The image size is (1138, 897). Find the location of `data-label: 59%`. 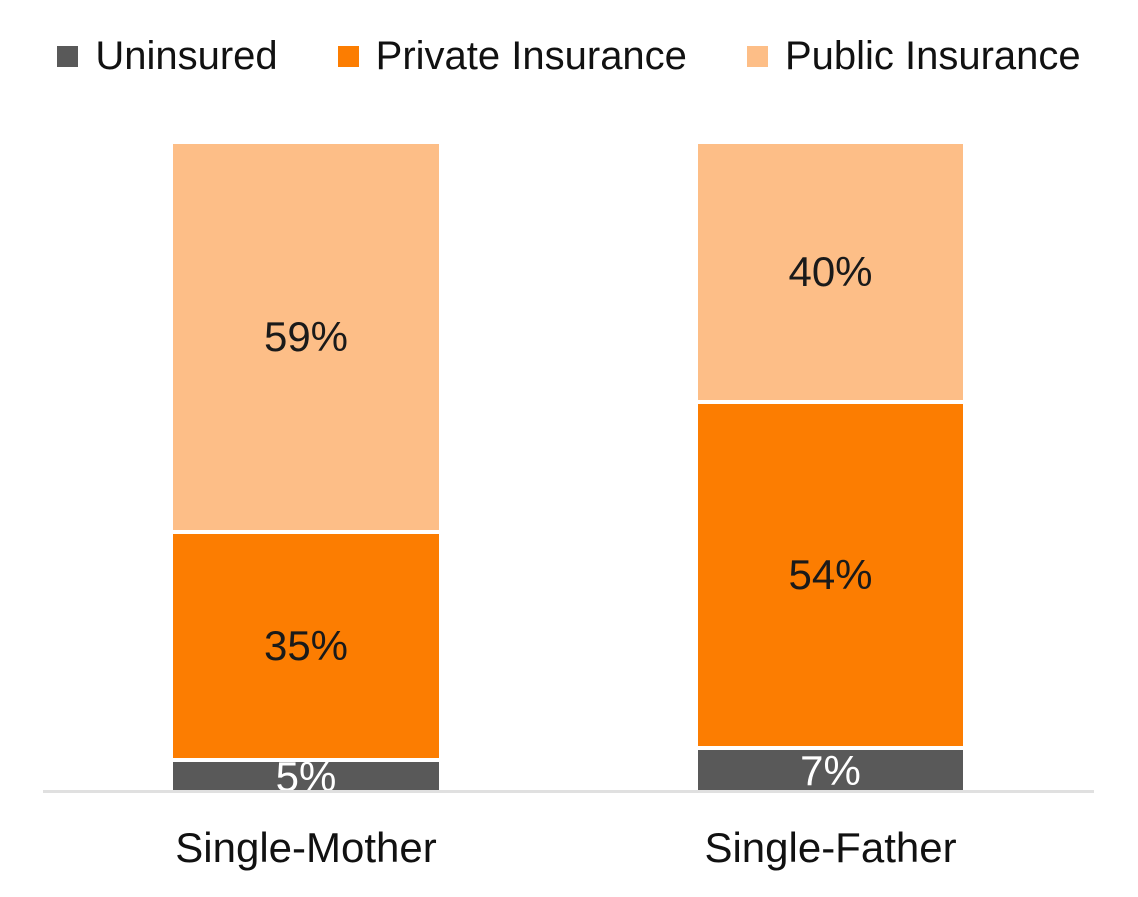

data-label: 59% is located at coordinates (306, 336).